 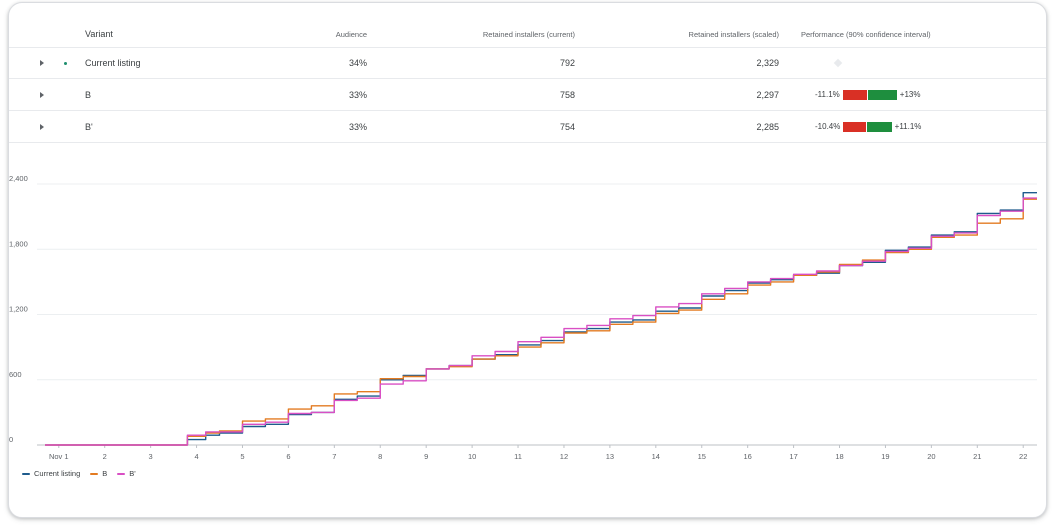 What do you see at coordinates (113, 62) in the screenshot?
I see `variant-name: Current listing` at bounding box center [113, 62].